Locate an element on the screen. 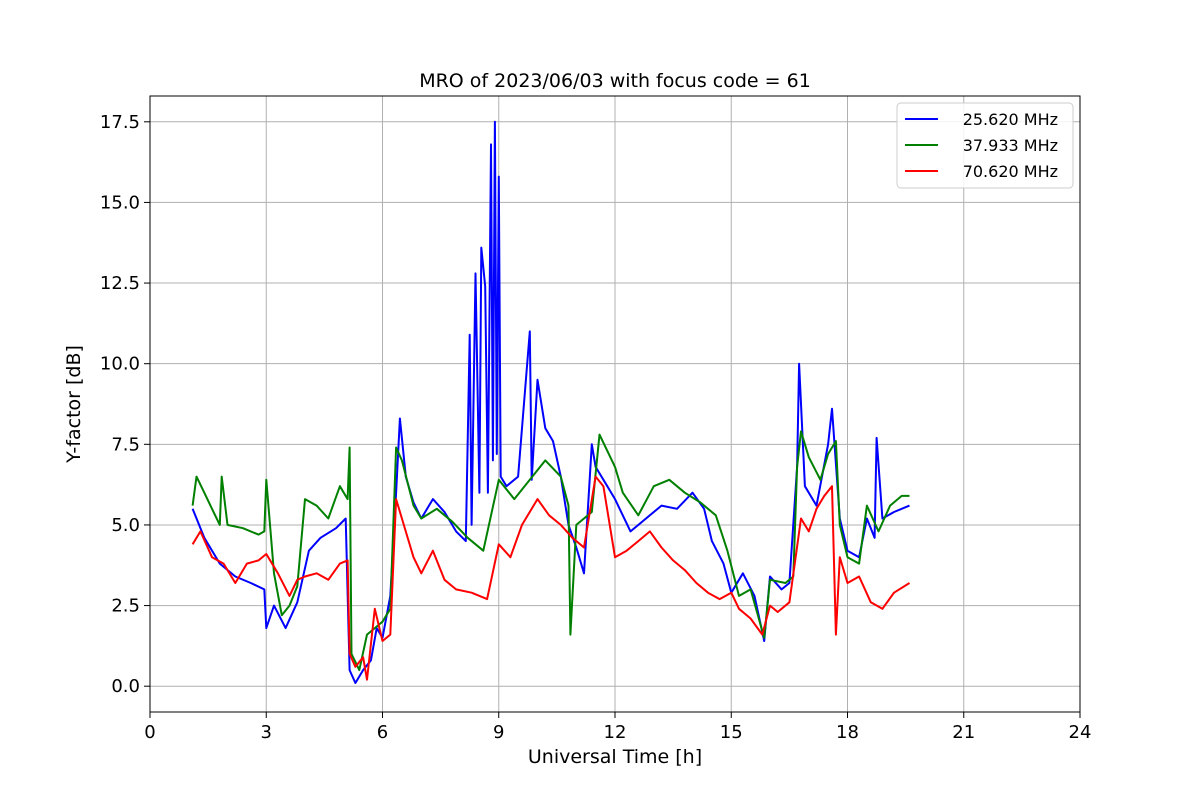 The width and height of the screenshot is (1200, 800). y-axis-label: Y-factor [dB] is located at coordinates (74, 404).